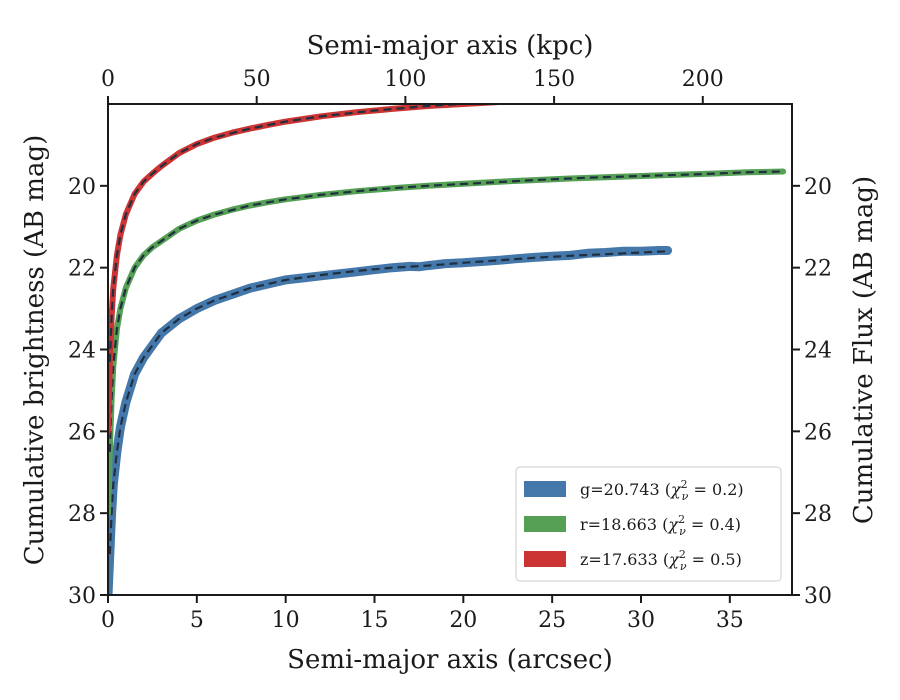  I want to click on x-tick-label: 0, so click(108, 620).